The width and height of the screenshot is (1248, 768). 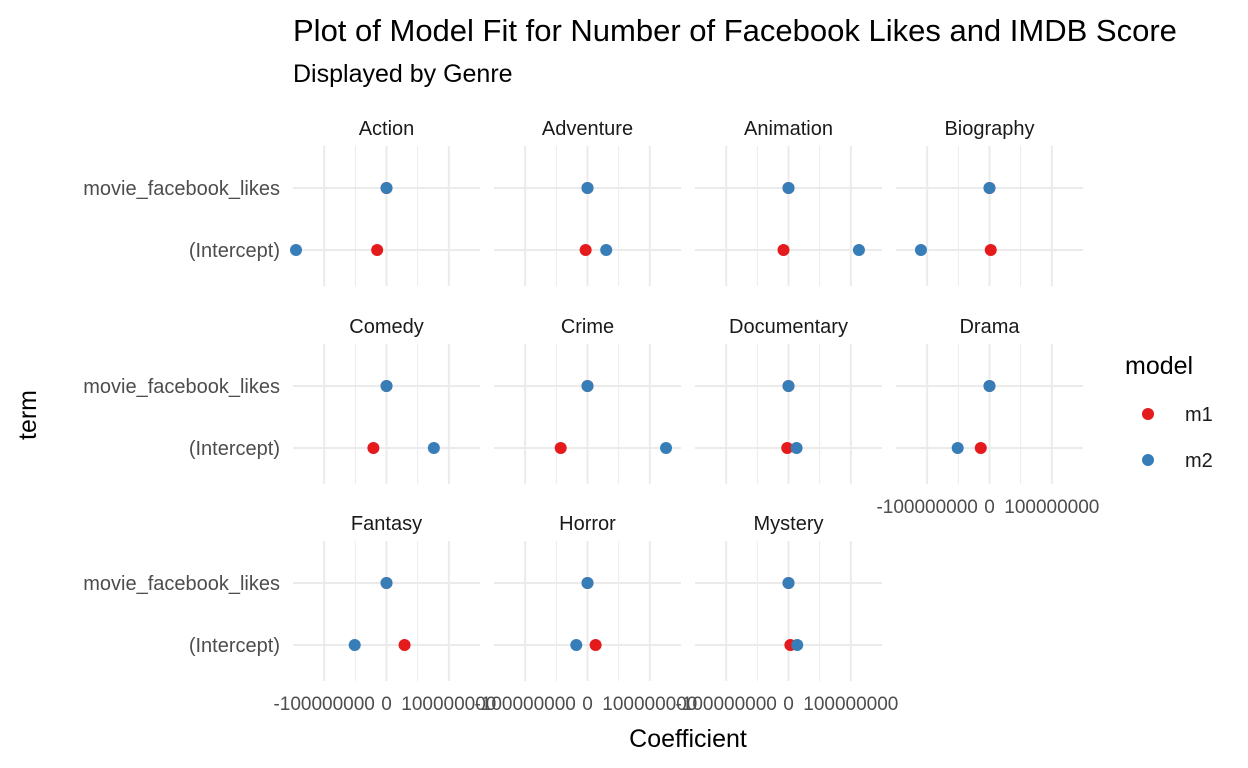 I want to click on facet-panel-documentary: Documentary, so click(x=788, y=400).